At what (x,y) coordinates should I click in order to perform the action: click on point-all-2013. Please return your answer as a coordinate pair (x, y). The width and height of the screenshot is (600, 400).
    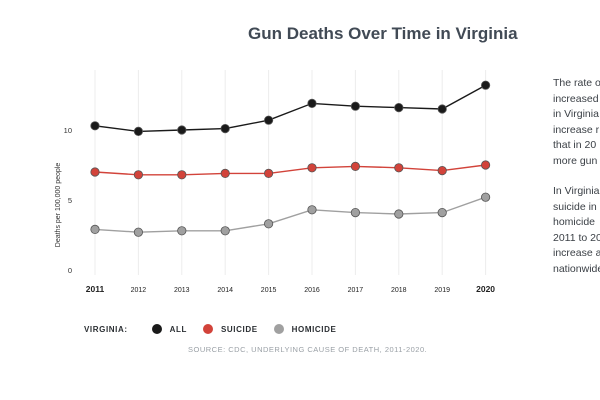
    Looking at the image, I should click on (182, 130).